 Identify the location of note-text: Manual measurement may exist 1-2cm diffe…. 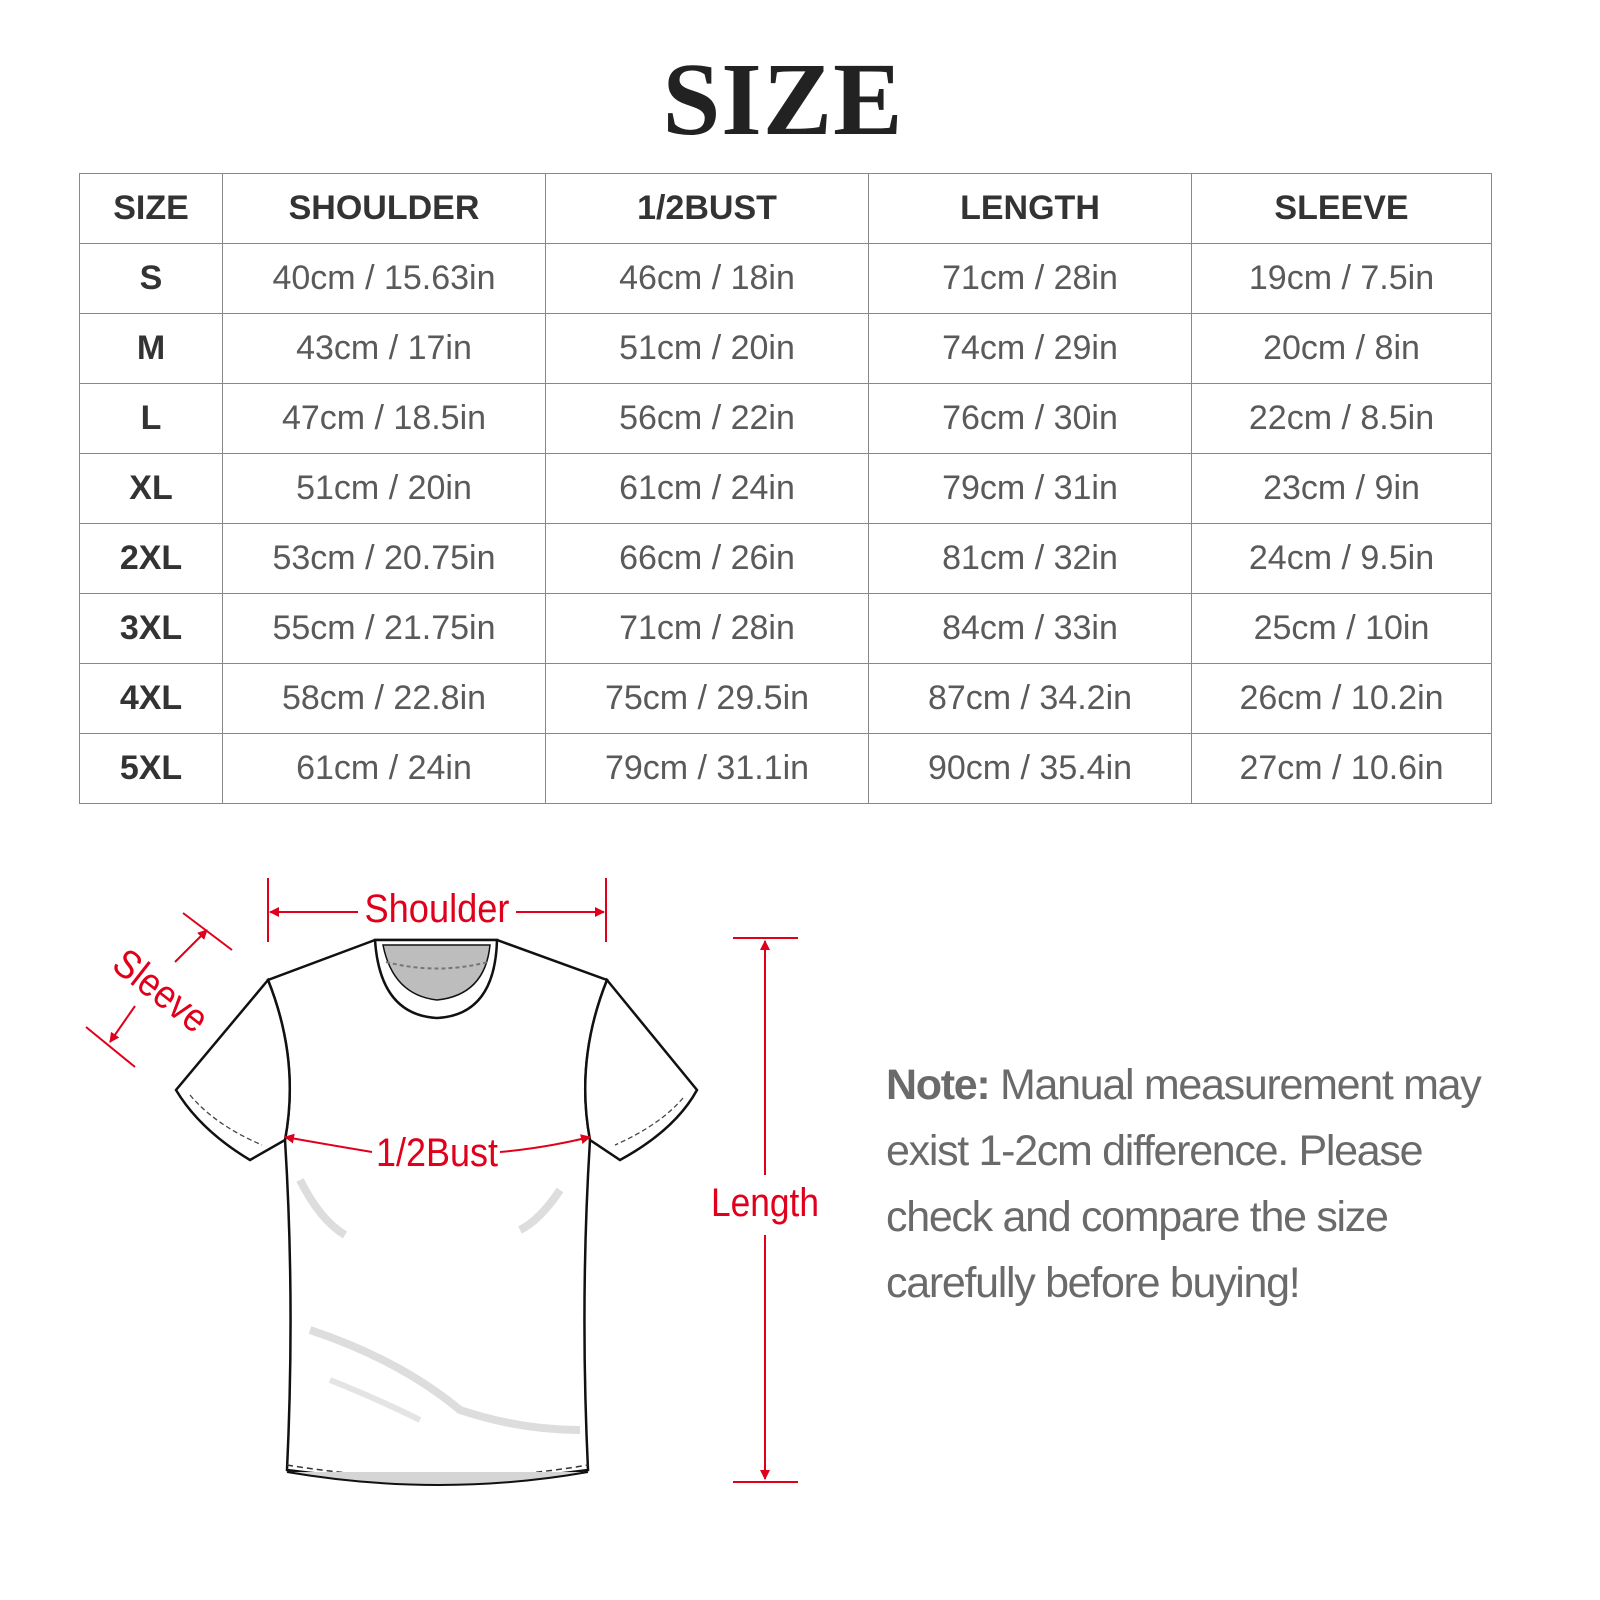
(1184, 1184).